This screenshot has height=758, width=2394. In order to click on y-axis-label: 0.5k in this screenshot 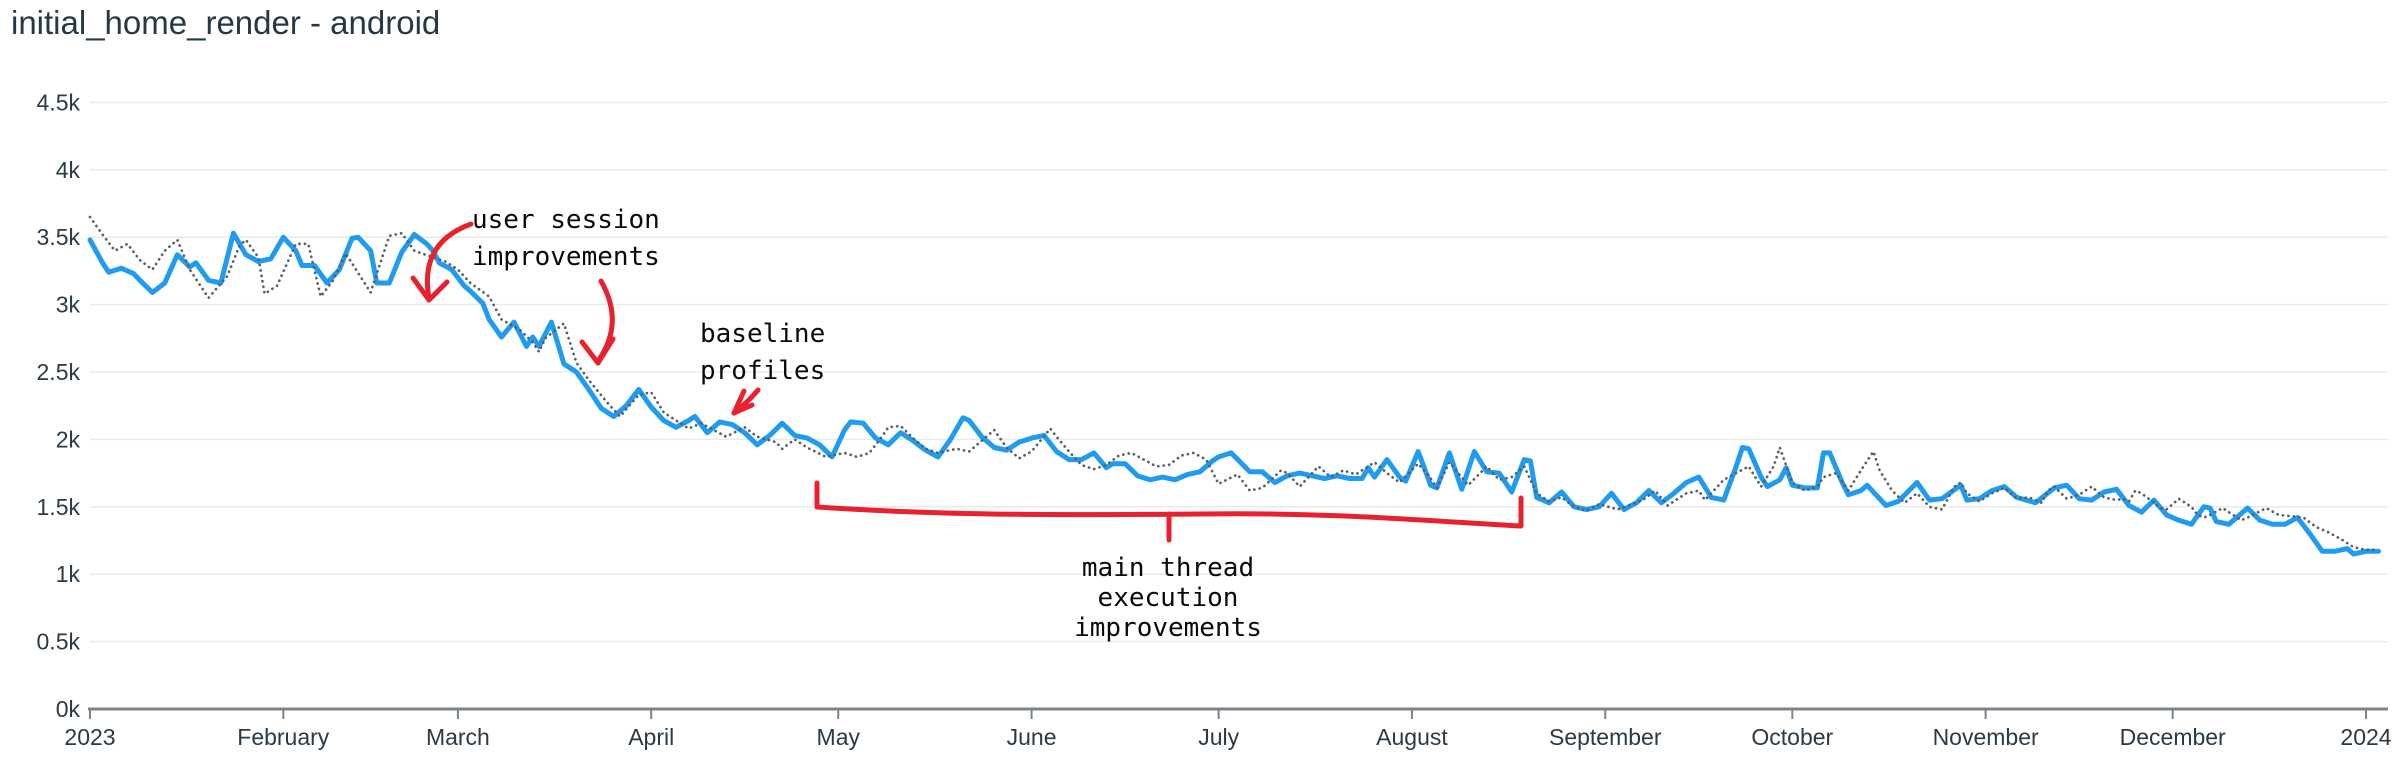, I will do `click(59, 642)`.